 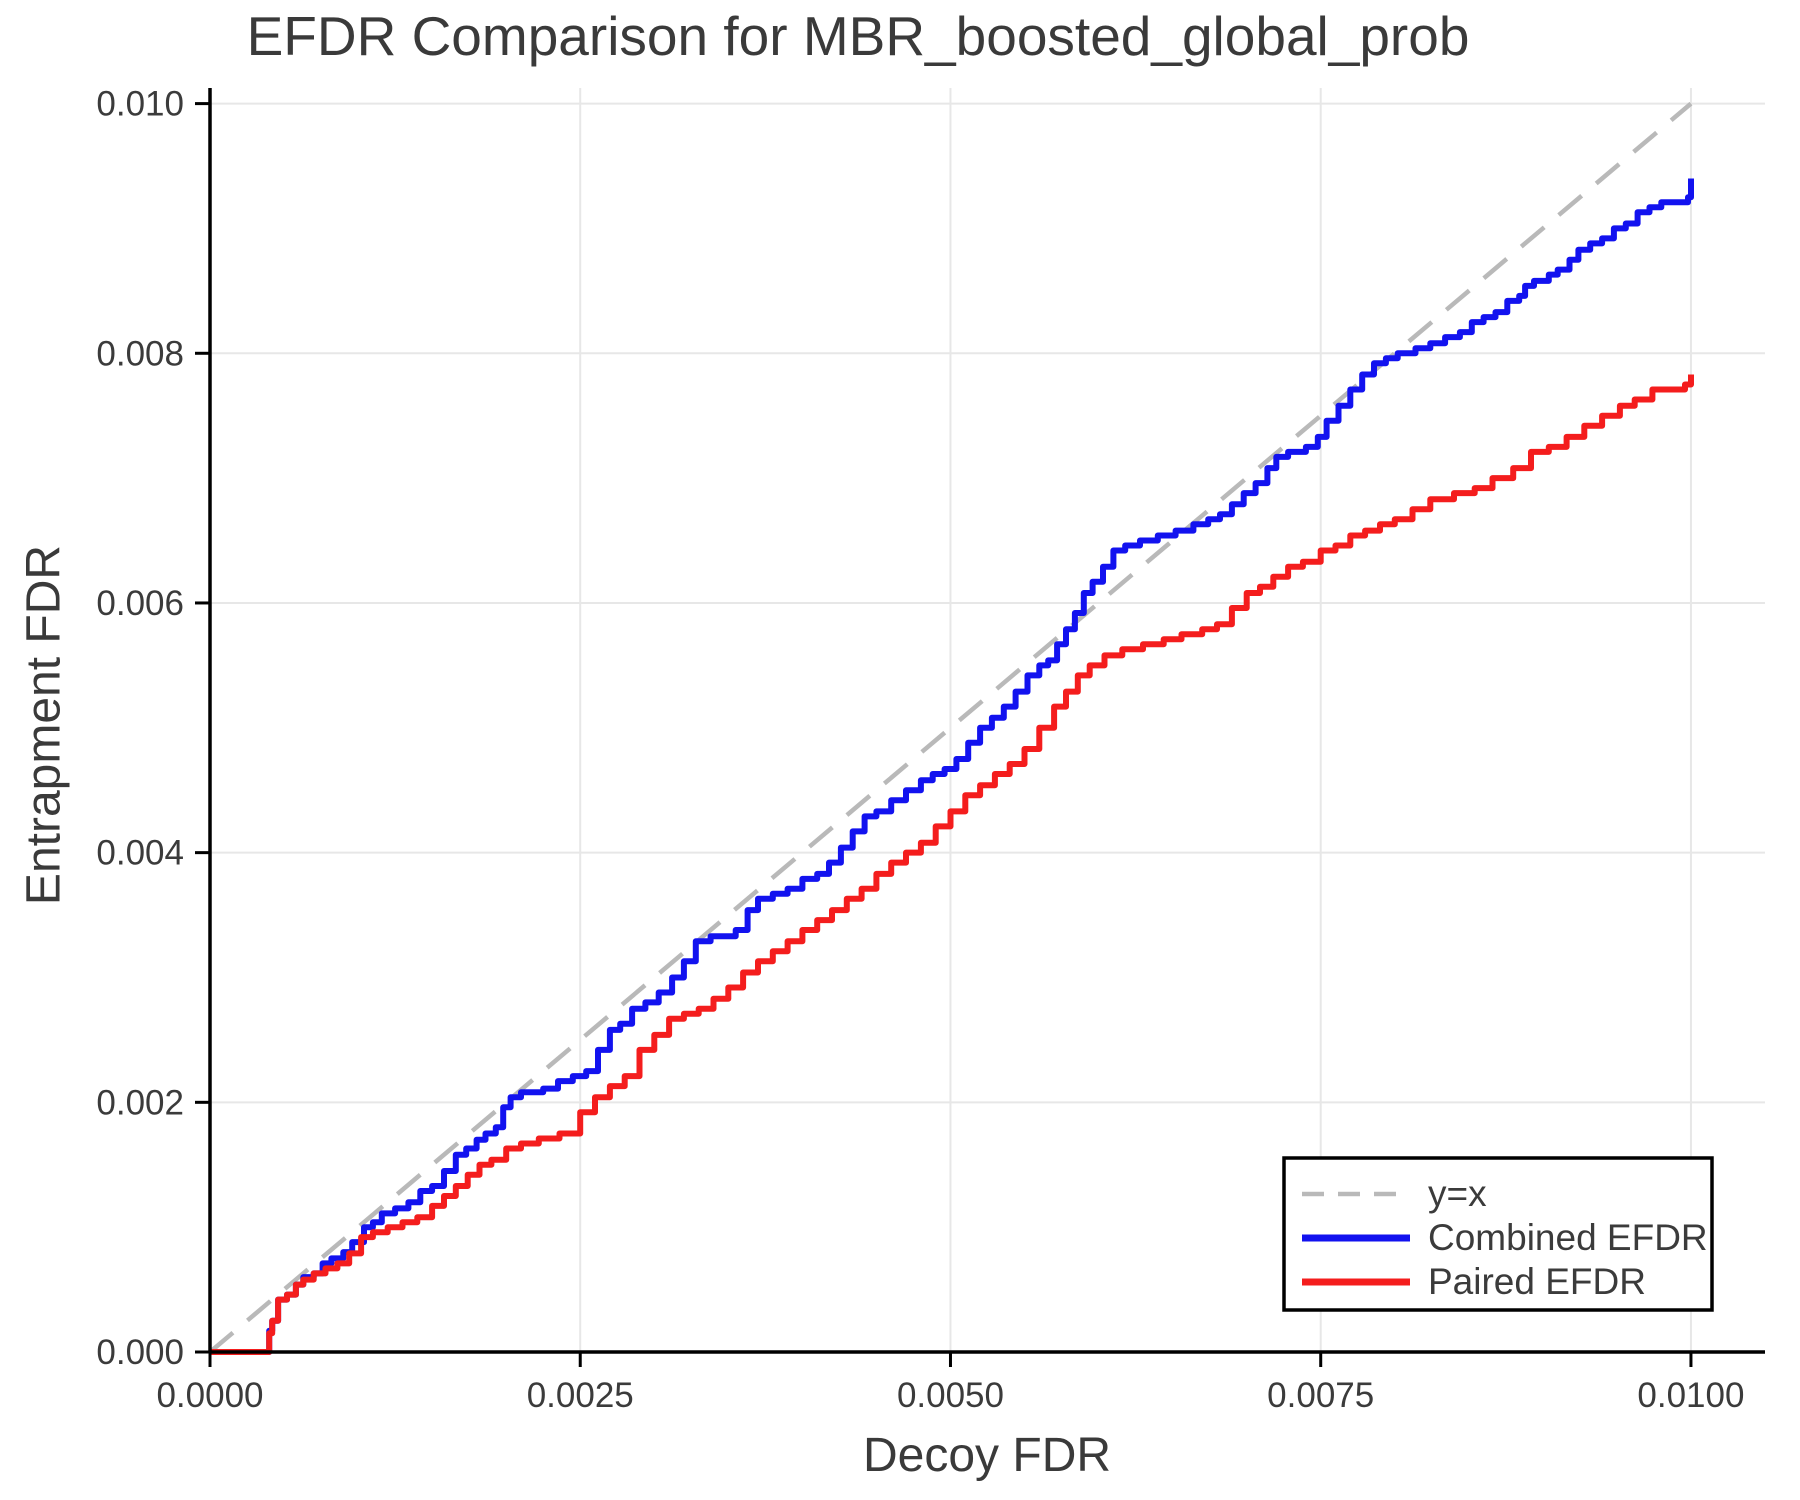 What do you see at coordinates (1457, 1193) in the screenshot?
I see `legend-label: y=x` at bounding box center [1457, 1193].